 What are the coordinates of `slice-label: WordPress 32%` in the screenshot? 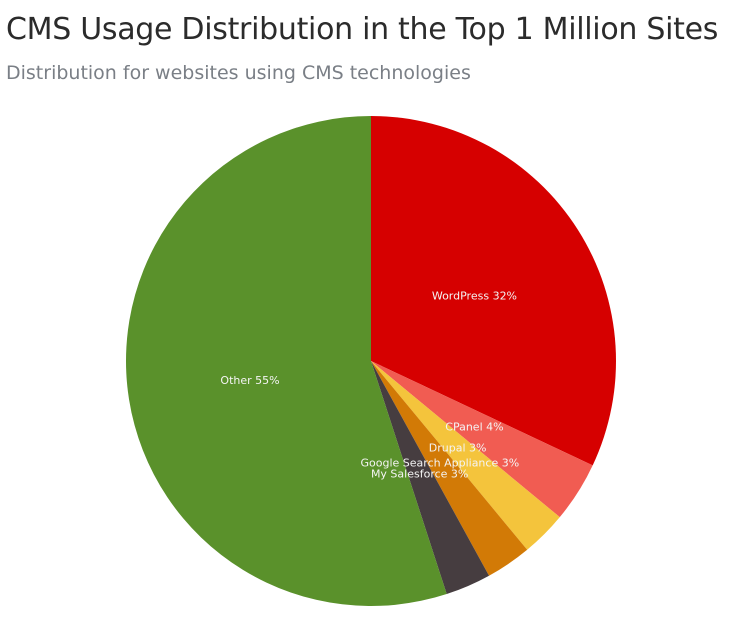 It's located at (474, 295).